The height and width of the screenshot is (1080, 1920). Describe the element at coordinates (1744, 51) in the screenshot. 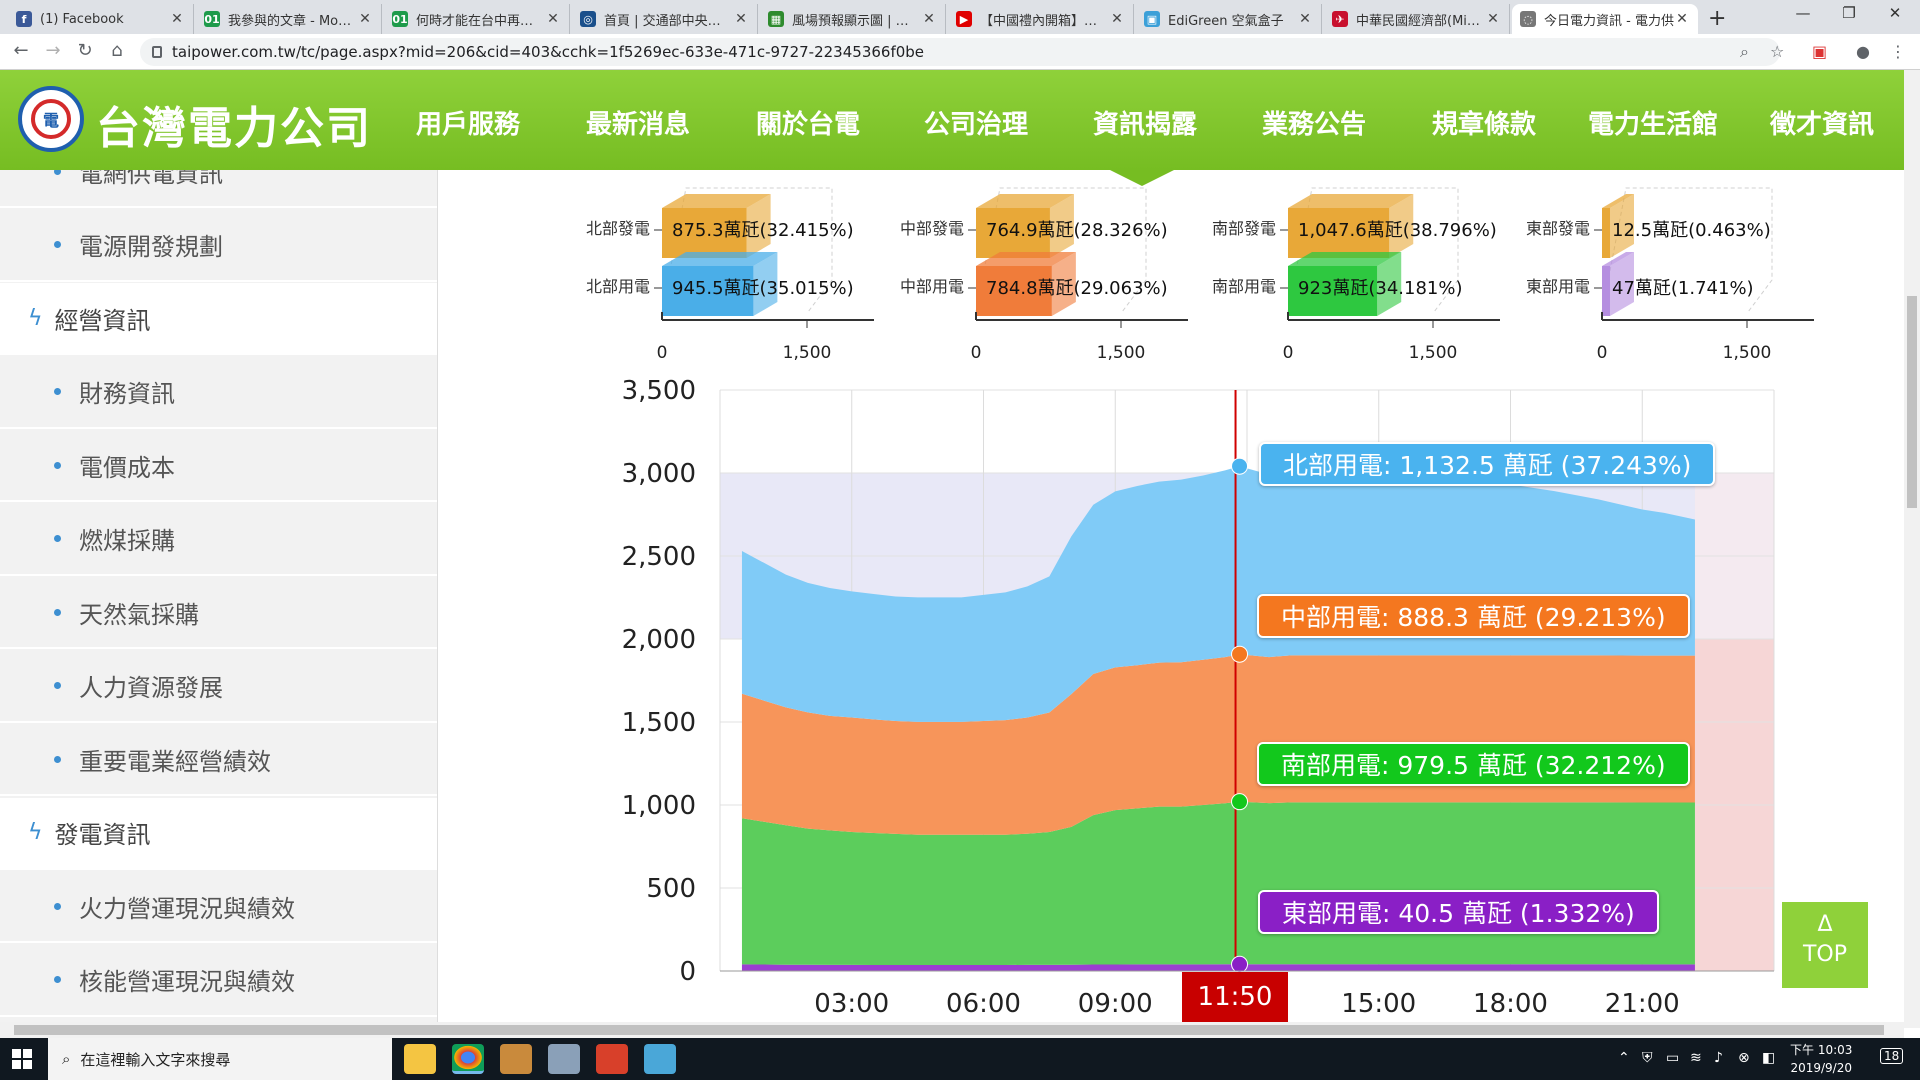

I see `zoom-icon: ⌕` at that location.